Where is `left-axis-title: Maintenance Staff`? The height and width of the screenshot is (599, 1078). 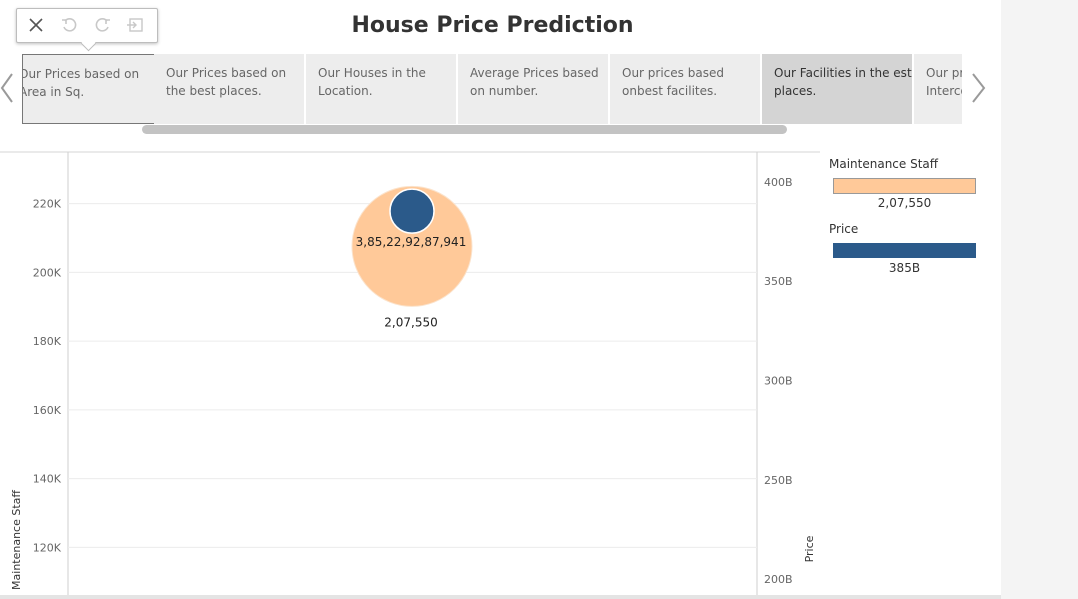 left-axis-title: Maintenance Staff is located at coordinates (16, 540).